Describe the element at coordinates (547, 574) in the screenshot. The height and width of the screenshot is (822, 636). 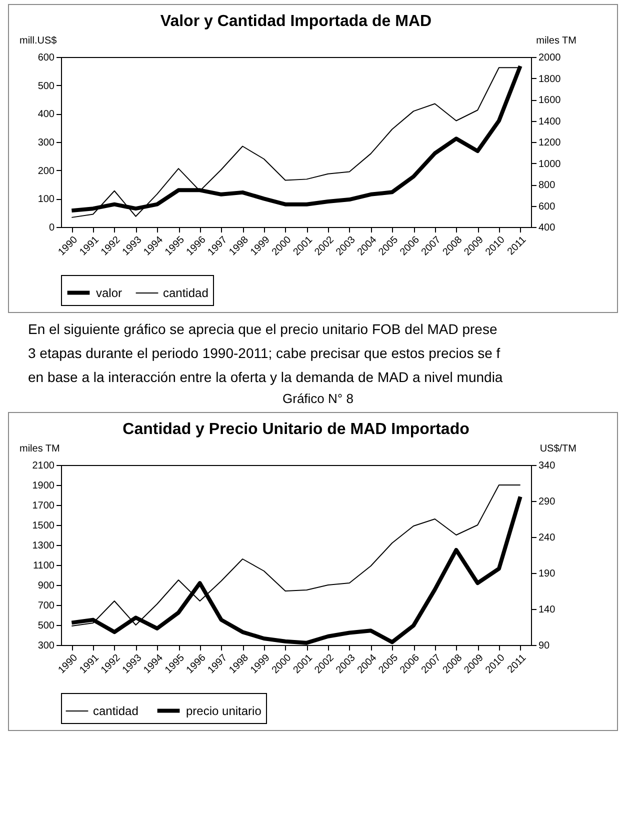
I see `y2-tick-label: 190` at that location.